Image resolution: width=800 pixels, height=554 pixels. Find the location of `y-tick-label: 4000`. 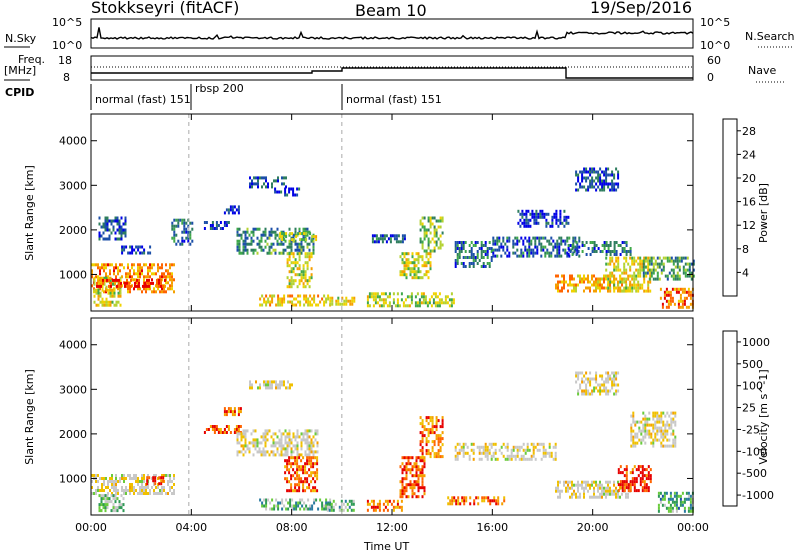

y-tick-label: 4000 is located at coordinates (73, 141).